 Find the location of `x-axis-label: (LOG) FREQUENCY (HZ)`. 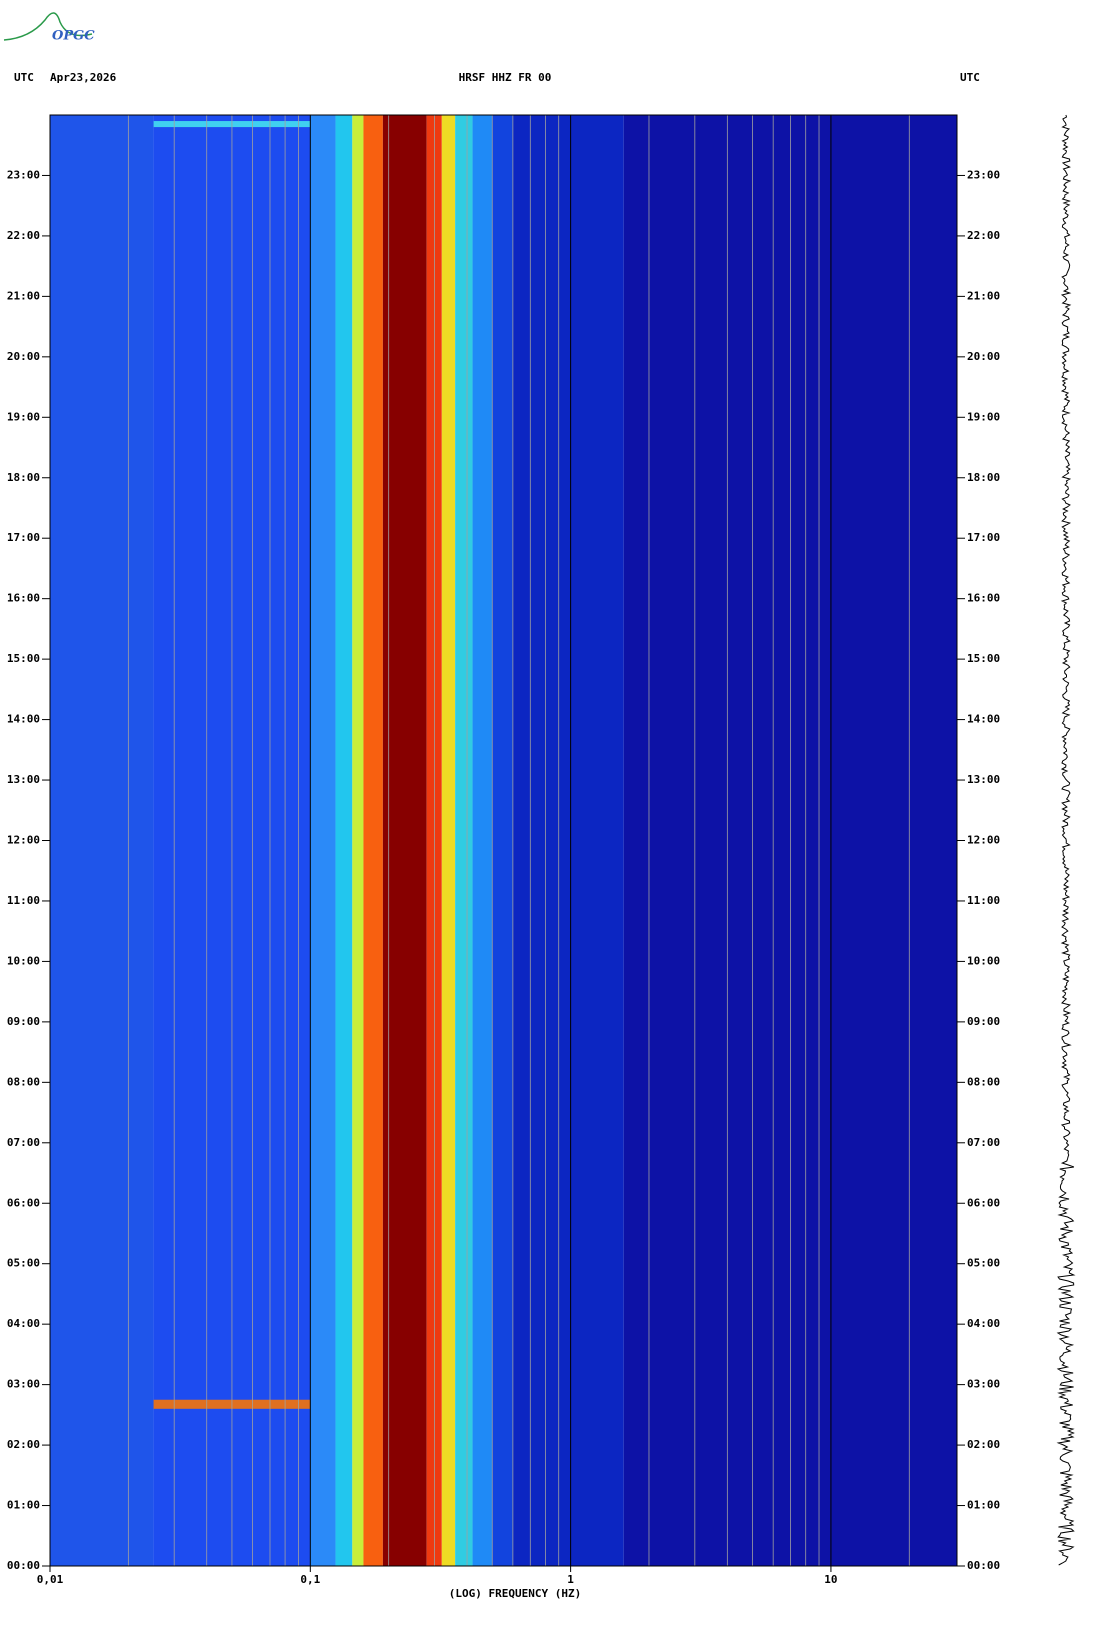

x-axis-label: (LOG) FREQUENCY (HZ) is located at coordinates (515, 1593).